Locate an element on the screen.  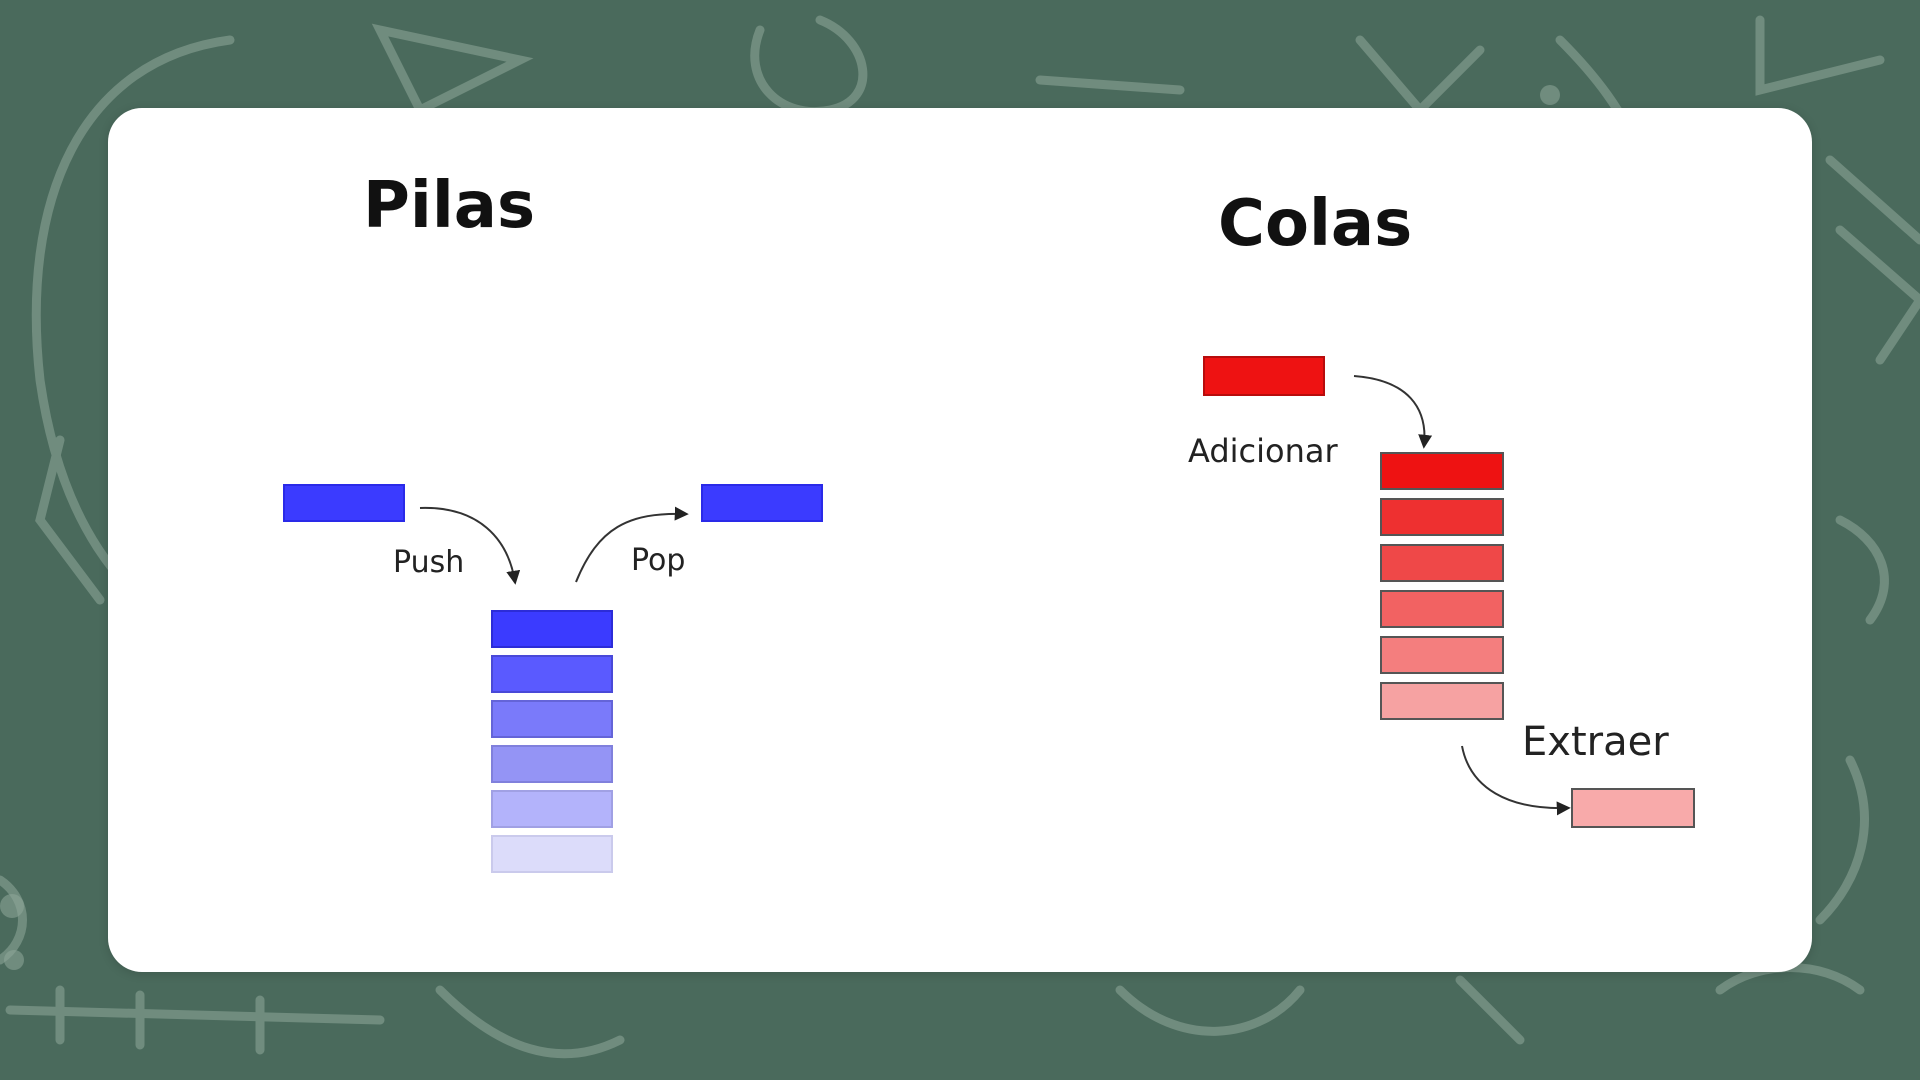
queues-title: Colas is located at coordinates (1315, 224).